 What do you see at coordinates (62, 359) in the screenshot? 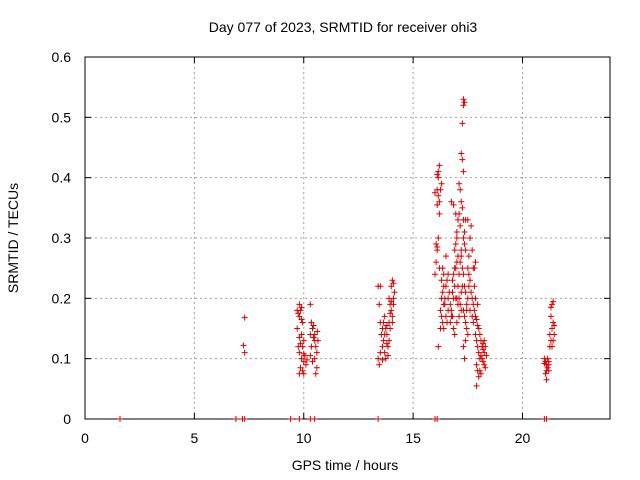
I see `y-tick-label: 0.1` at bounding box center [62, 359].